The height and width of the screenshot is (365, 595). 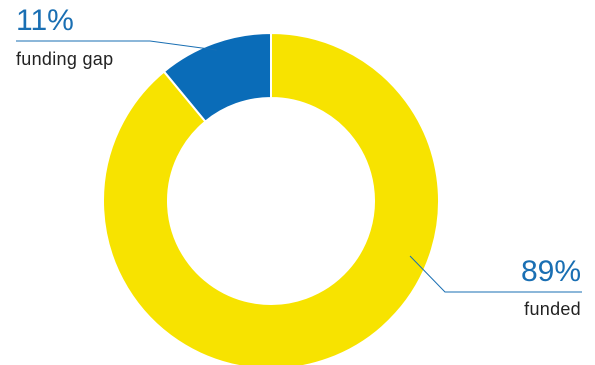 What do you see at coordinates (550, 271) in the screenshot?
I see `funded-percent: 89%` at bounding box center [550, 271].